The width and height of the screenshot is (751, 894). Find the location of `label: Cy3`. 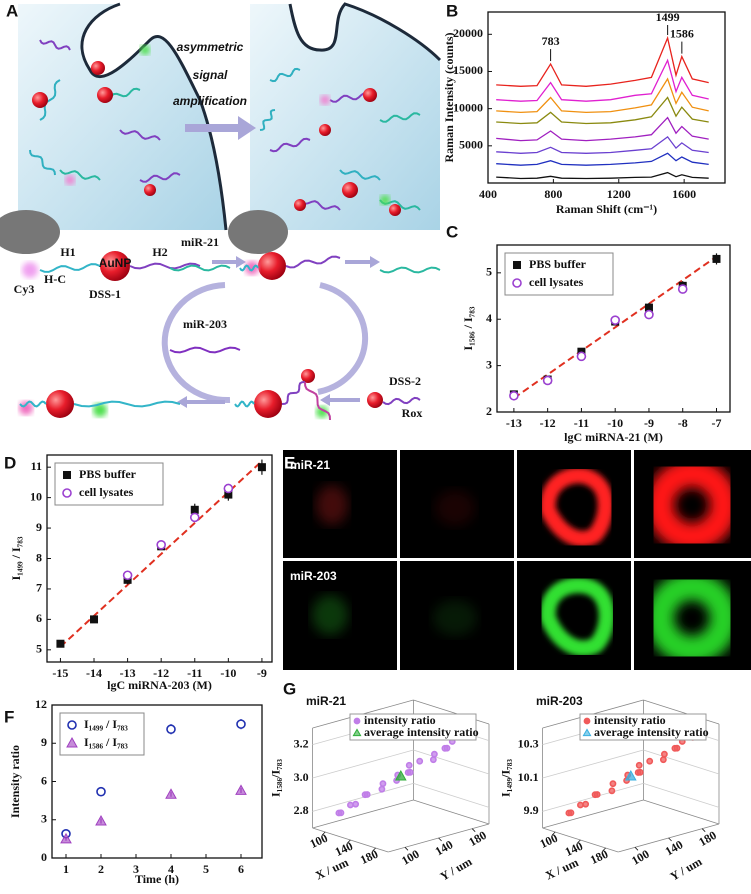

label: Cy3 is located at coordinates (24, 289).